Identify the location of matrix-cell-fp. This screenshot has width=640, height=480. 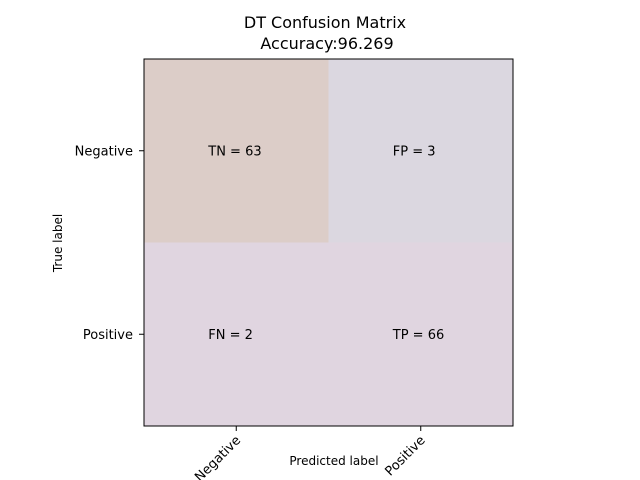
(420, 151).